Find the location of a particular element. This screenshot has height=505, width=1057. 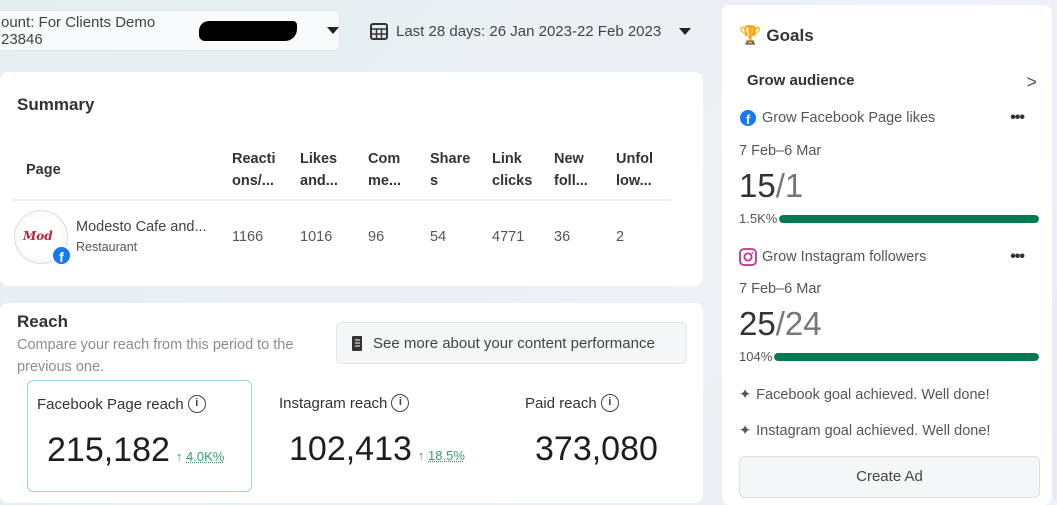

grow-audience-label: Grow audience is located at coordinates (801, 82).